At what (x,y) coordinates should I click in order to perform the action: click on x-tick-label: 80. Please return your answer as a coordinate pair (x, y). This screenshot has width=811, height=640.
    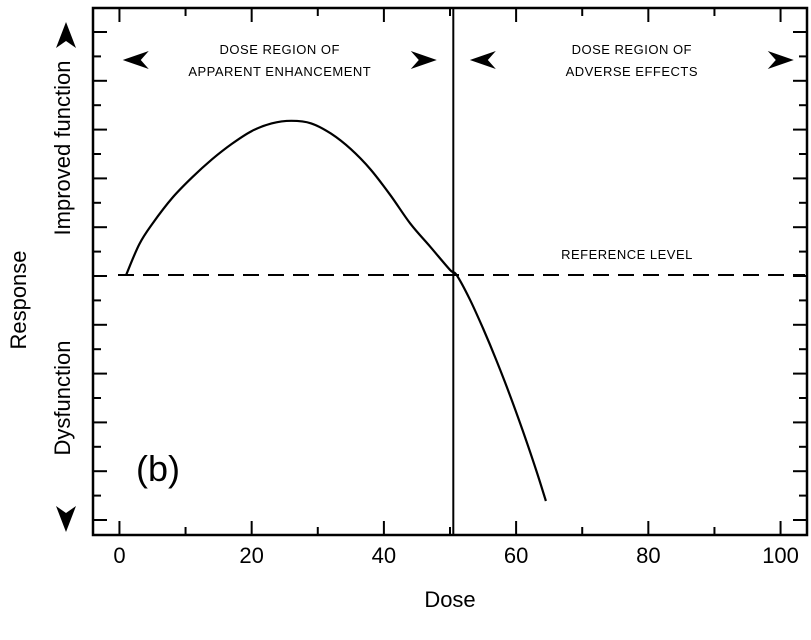
    Looking at the image, I should click on (648, 555).